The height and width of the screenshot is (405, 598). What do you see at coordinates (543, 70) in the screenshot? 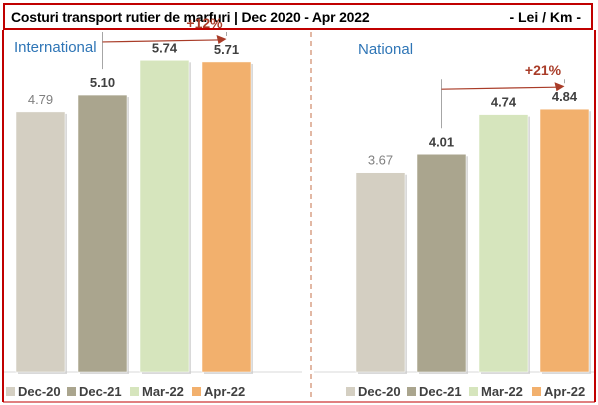
I see `growth-label: +21%` at bounding box center [543, 70].